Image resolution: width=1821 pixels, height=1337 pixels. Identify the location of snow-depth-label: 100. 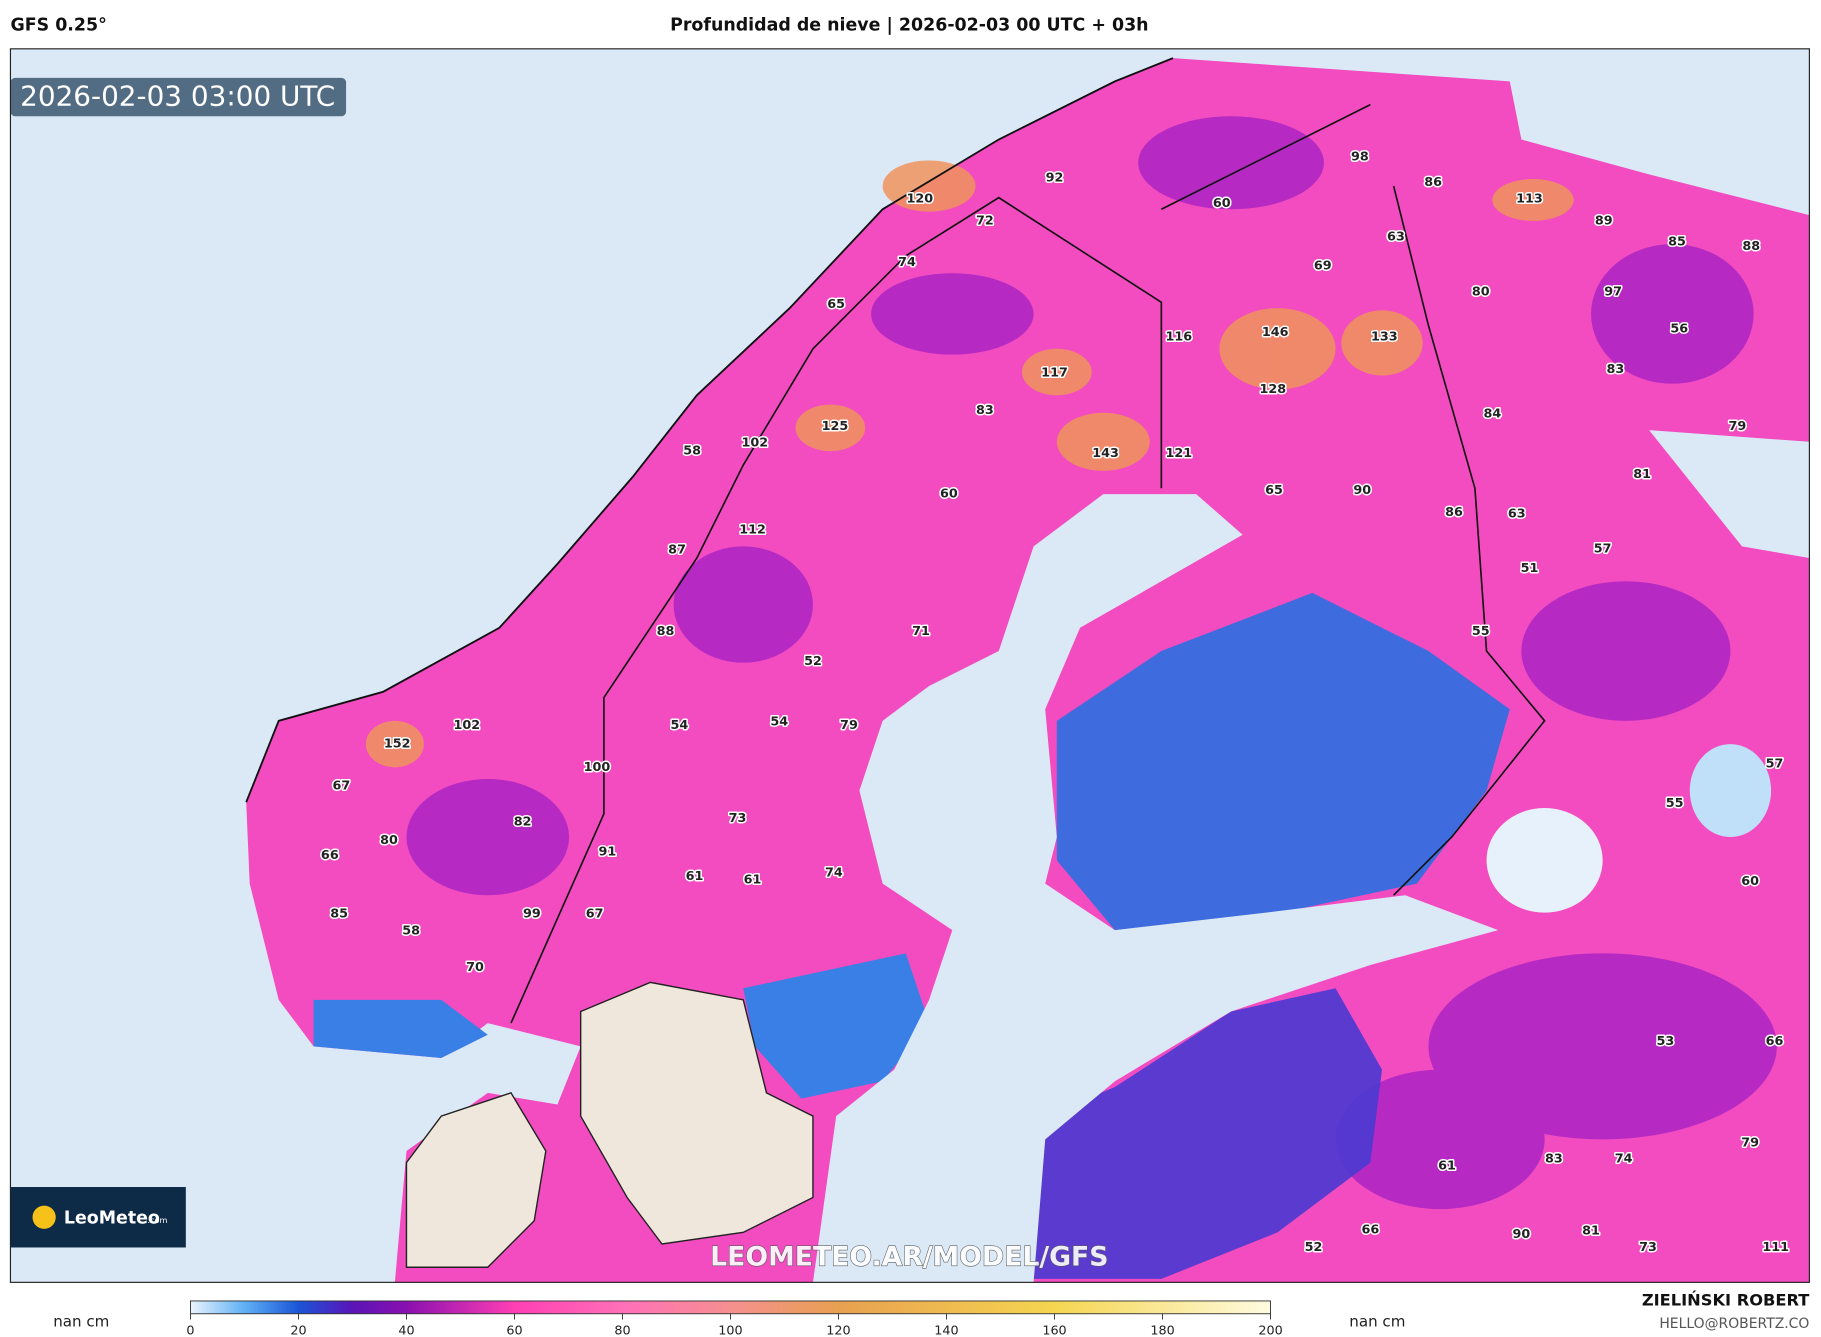
(597, 767).